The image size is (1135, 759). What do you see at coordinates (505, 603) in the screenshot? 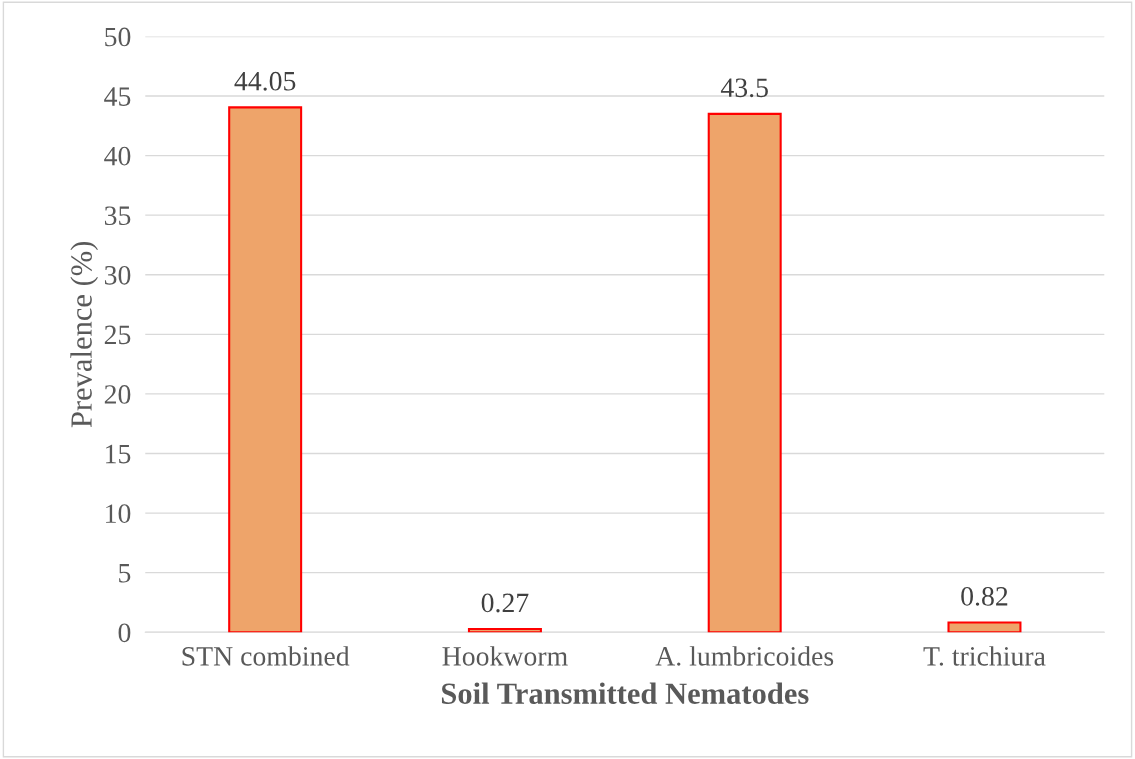
I see `data-label: 0.27` at bounding box center [505, 603].